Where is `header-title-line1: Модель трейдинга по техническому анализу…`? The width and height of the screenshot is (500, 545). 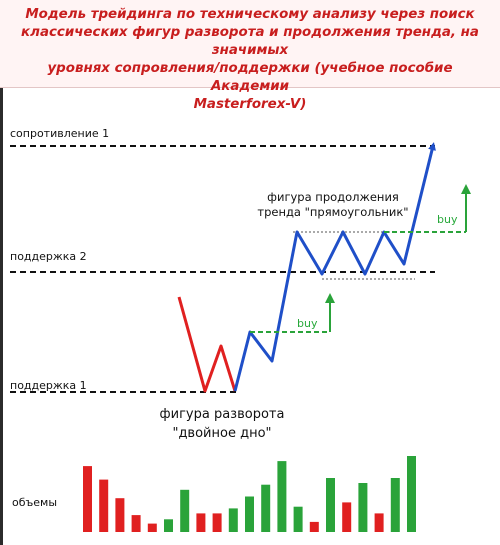 header-title-line1: Модель трейдинга по техническому анализу… is located at coordinates (250, 14).